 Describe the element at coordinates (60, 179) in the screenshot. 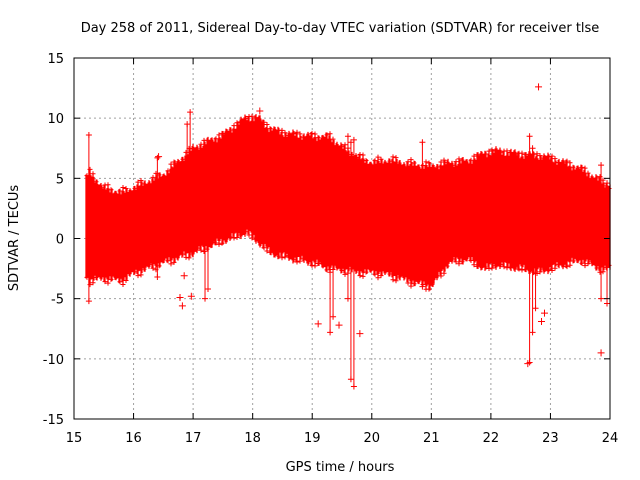

I see `y-tick-label: 5` at that location.